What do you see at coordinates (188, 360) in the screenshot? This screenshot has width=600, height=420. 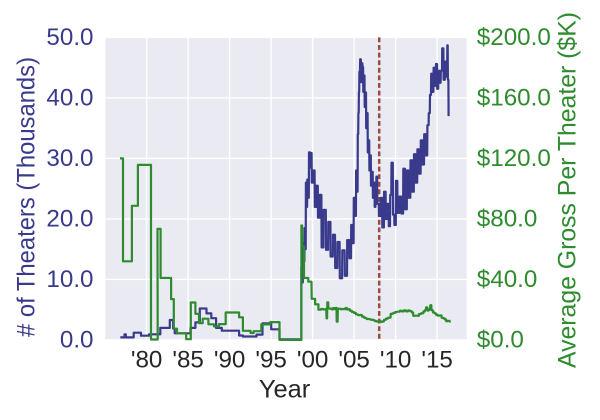 I see `svg-text: '85` at bounding box center [188, 360].